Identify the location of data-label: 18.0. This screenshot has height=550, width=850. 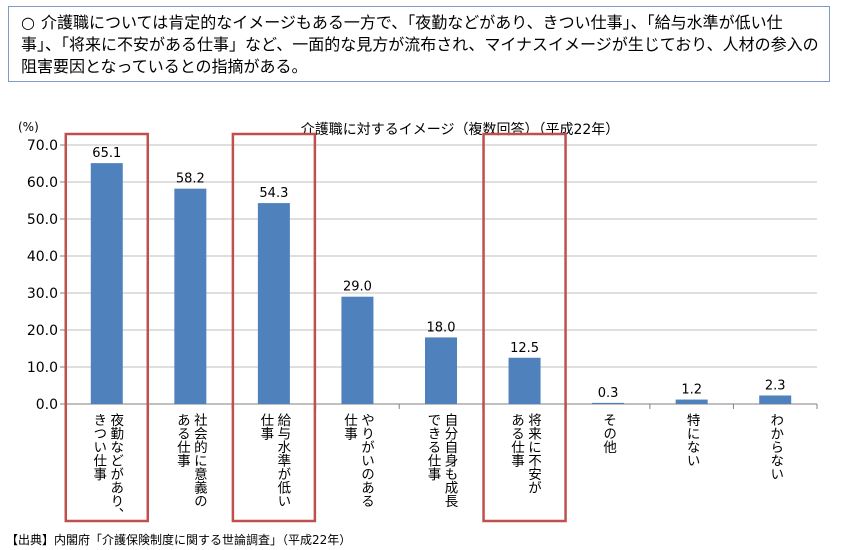
(441, 327).